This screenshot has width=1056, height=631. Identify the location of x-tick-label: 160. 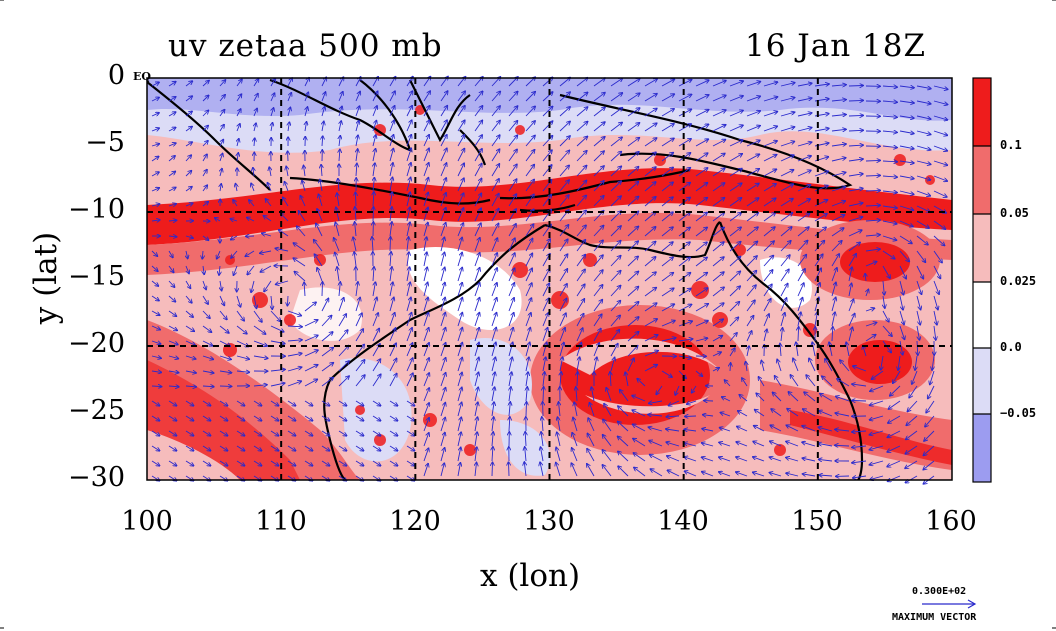
(951, 521).